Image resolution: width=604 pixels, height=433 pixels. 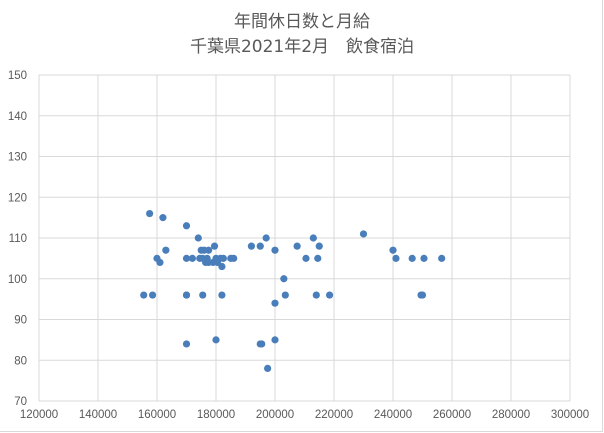 What do you see at coordinates (334, 415) in the screenshot?
I see `x-tick-label: 220000` at bounding box center [334, 415].